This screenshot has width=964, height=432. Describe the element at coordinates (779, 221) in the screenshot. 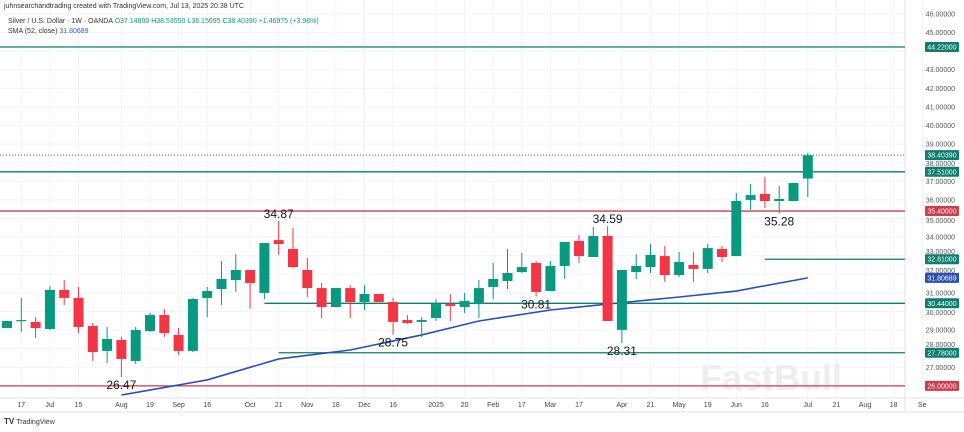

I see `price-annotation: 35.28` at that location.